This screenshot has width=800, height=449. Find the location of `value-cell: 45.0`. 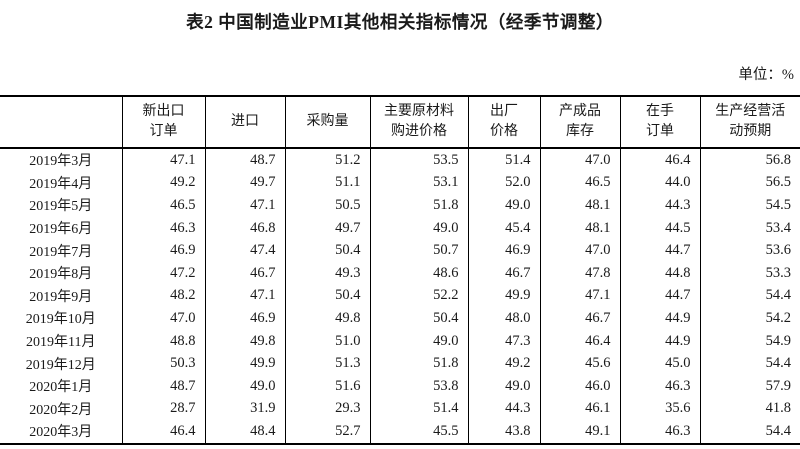

value-cell: 45.0 is located at coordinates (659, 363).